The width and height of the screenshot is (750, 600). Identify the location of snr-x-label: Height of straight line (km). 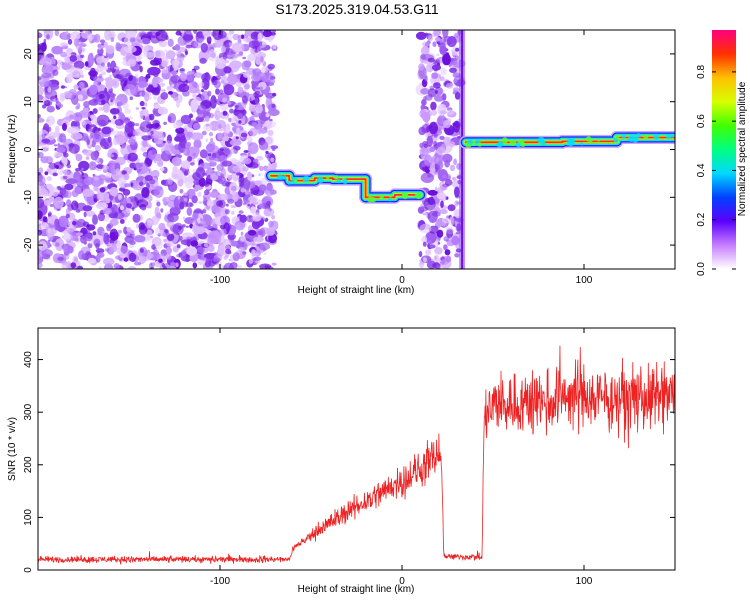
(356, 589).